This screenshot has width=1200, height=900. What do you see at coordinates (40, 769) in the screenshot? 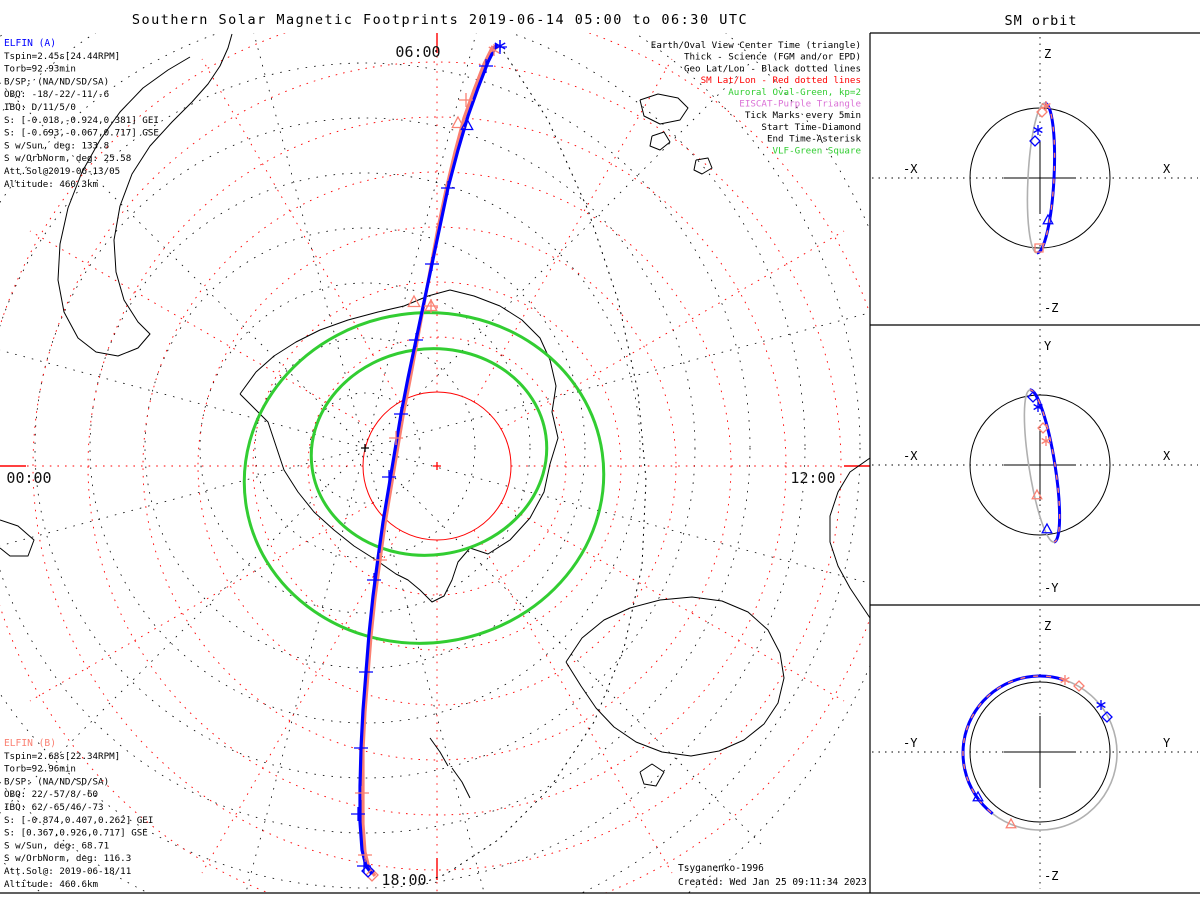
I see `info-line: Torb=92.96min` at bounding box center [40, 769].